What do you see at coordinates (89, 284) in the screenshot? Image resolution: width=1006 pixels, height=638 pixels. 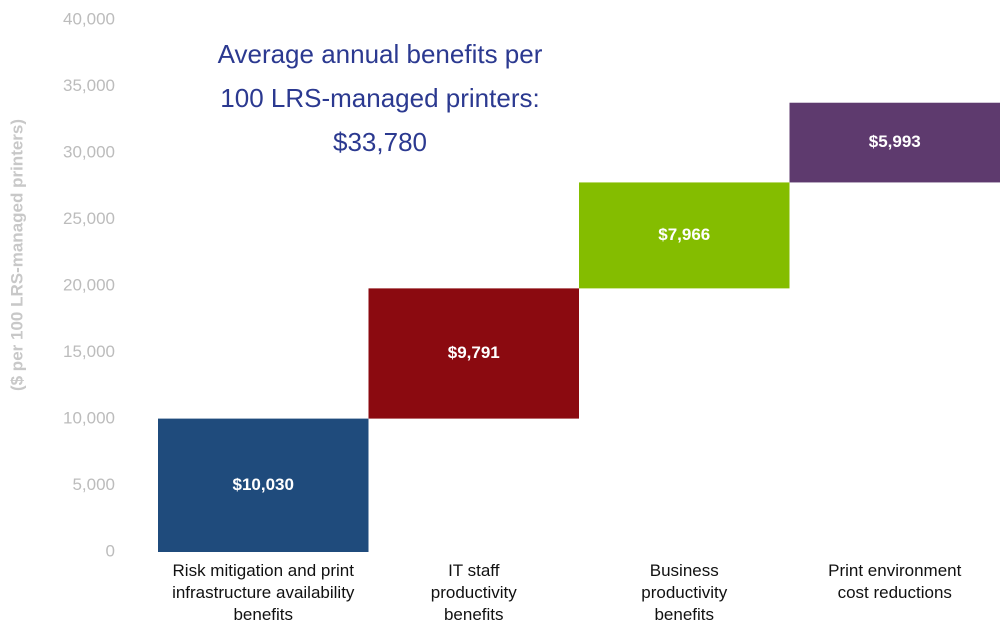 I see `y-tick-label: 20,000` at bounding box center [89, 284].